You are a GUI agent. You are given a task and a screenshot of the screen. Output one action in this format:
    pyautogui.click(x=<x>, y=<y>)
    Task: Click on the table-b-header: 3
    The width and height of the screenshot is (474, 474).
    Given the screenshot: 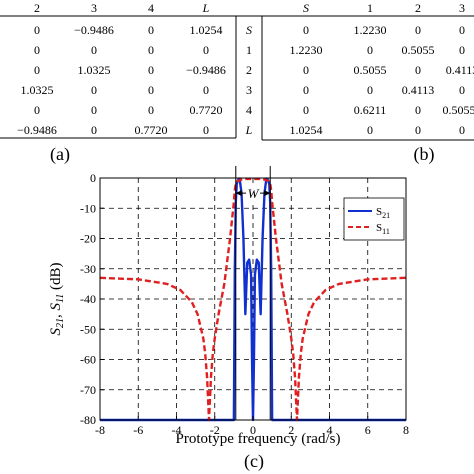 What is the action you would take?
    pyautogui.click(x=462, y=8)
    